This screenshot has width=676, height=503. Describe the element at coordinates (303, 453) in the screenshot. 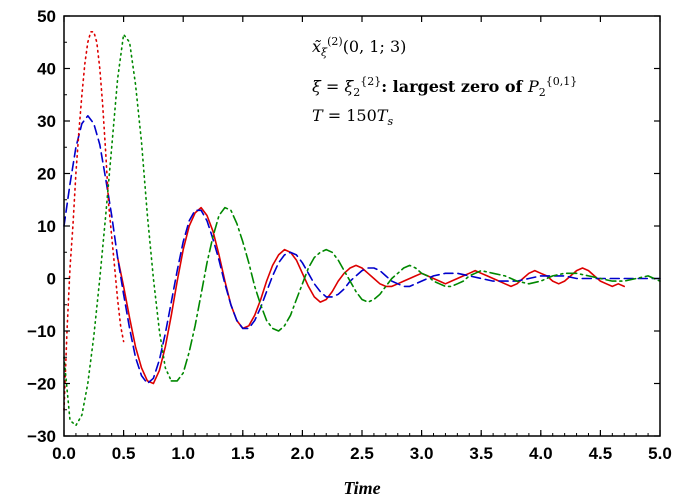

I see `x-tick-label: 2.0` at that location.